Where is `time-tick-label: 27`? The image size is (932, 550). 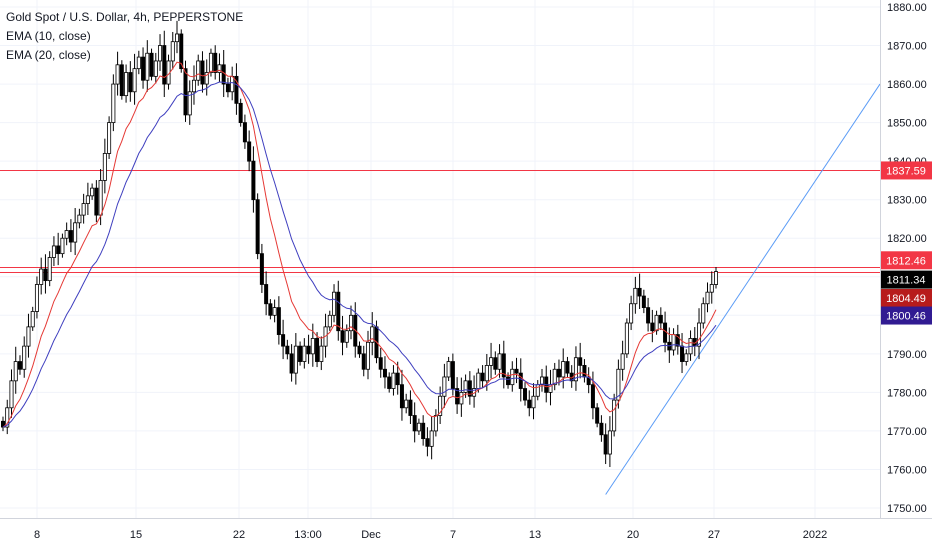
time-tick-label: 27 is located at coordinates (714, 535).